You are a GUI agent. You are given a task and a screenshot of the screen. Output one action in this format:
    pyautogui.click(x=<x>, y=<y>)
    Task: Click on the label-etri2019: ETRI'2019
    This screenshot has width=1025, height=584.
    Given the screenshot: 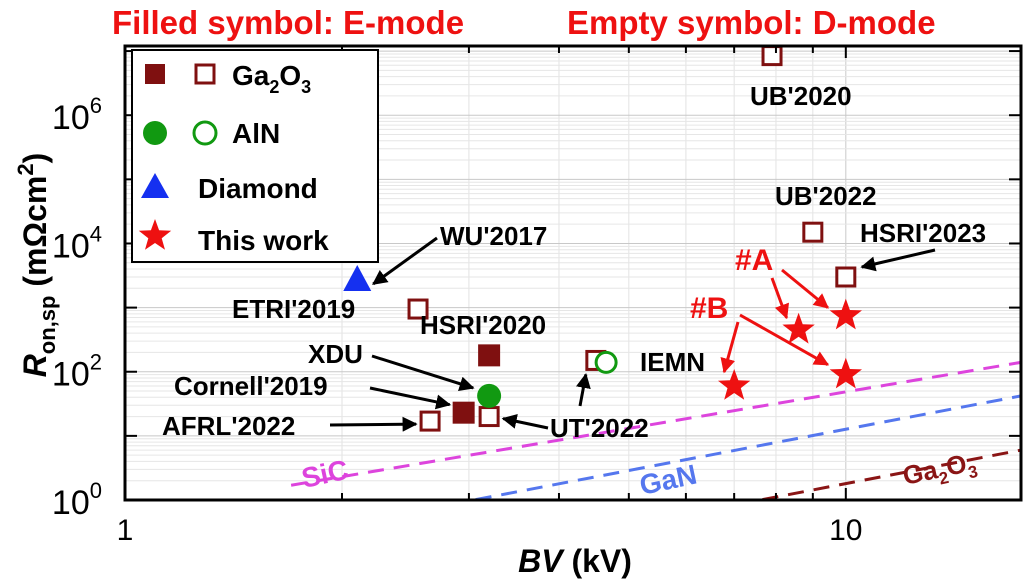 What is the action you would take?
    pyautogui.click(x=293, y=309)
    